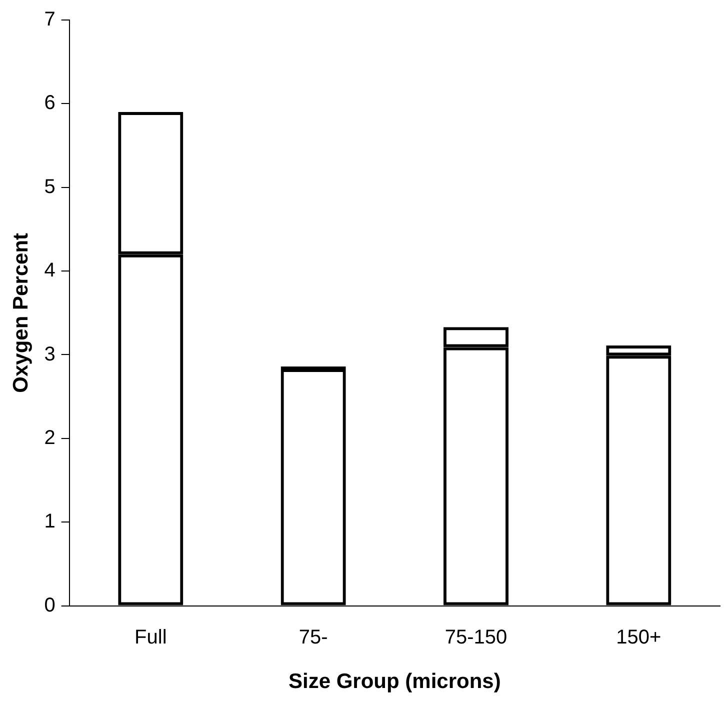 The width and height of the screenshot is (725, 709). What do you see at coordinates (313, 637) in the screenshot?
I see `x-tick-label: 75-` at bounding box center [313, 637].